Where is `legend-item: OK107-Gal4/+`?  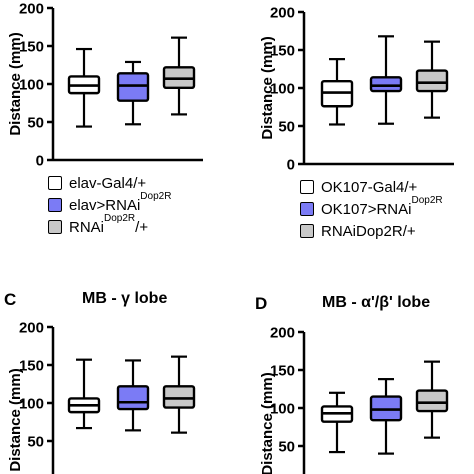 legend-item: OK107-Gal4/+ is located at coordinates (371, 187).